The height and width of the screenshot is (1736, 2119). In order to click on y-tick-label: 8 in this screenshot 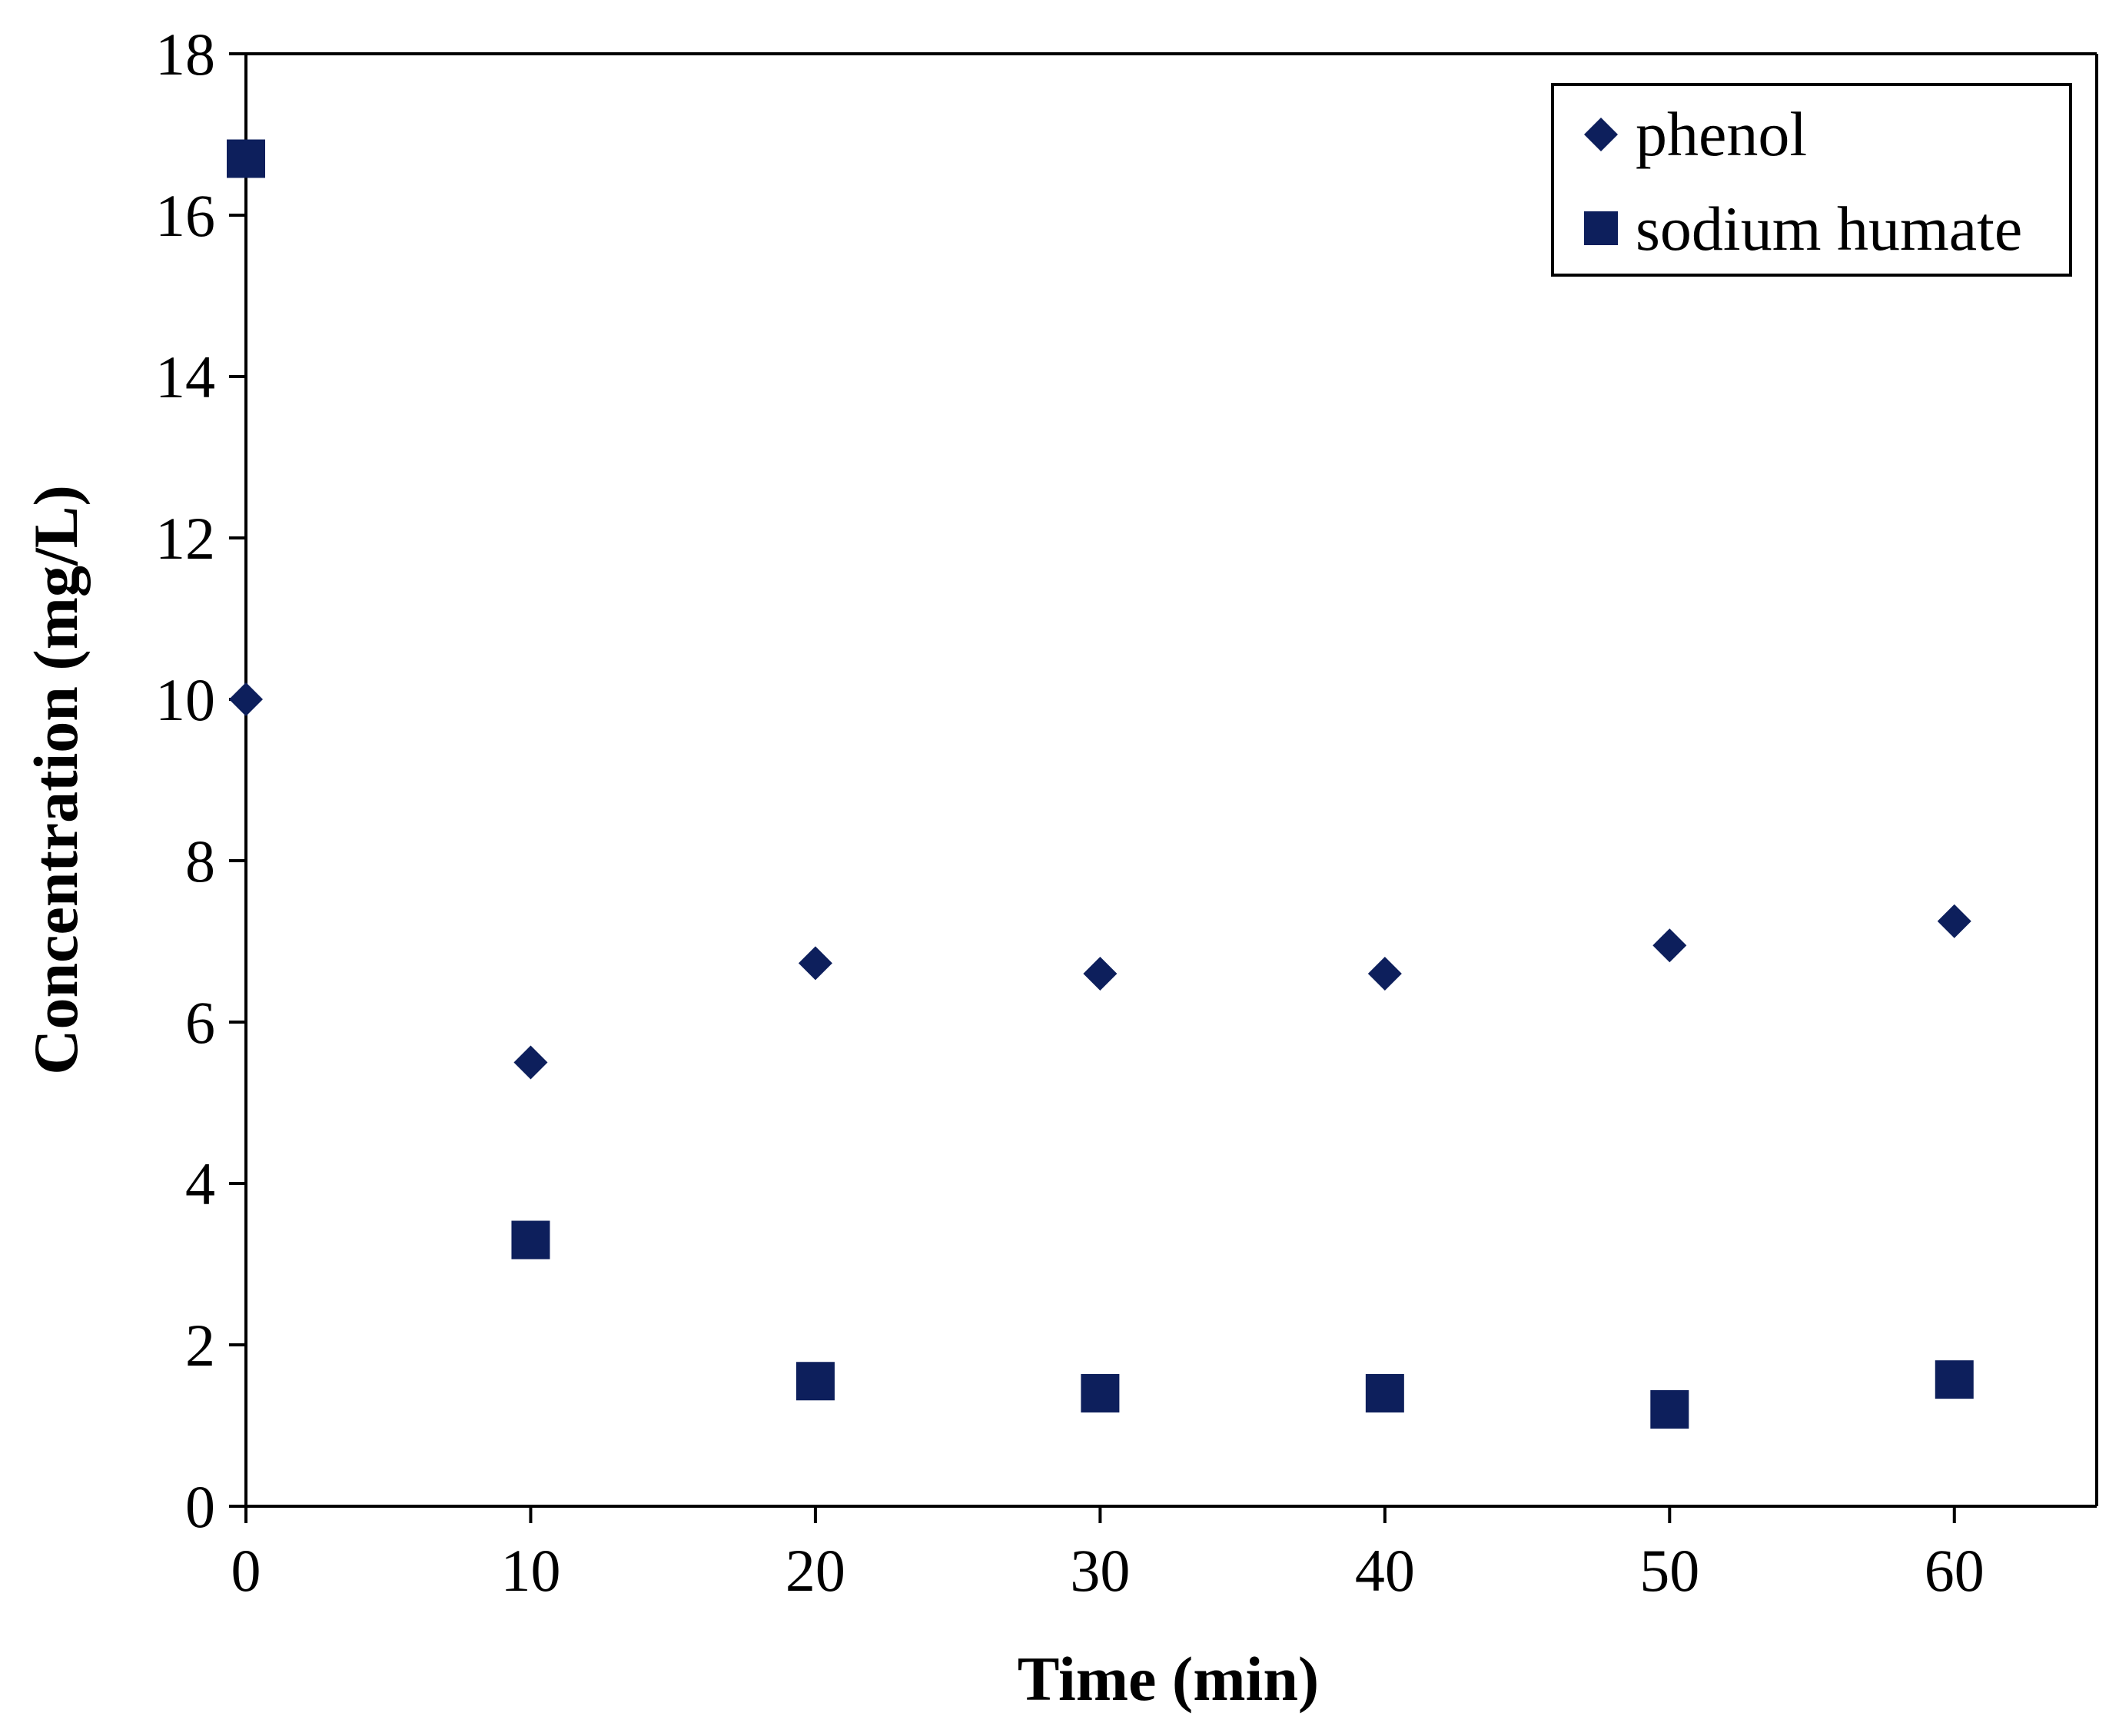, I will do `click(200, 861)`.